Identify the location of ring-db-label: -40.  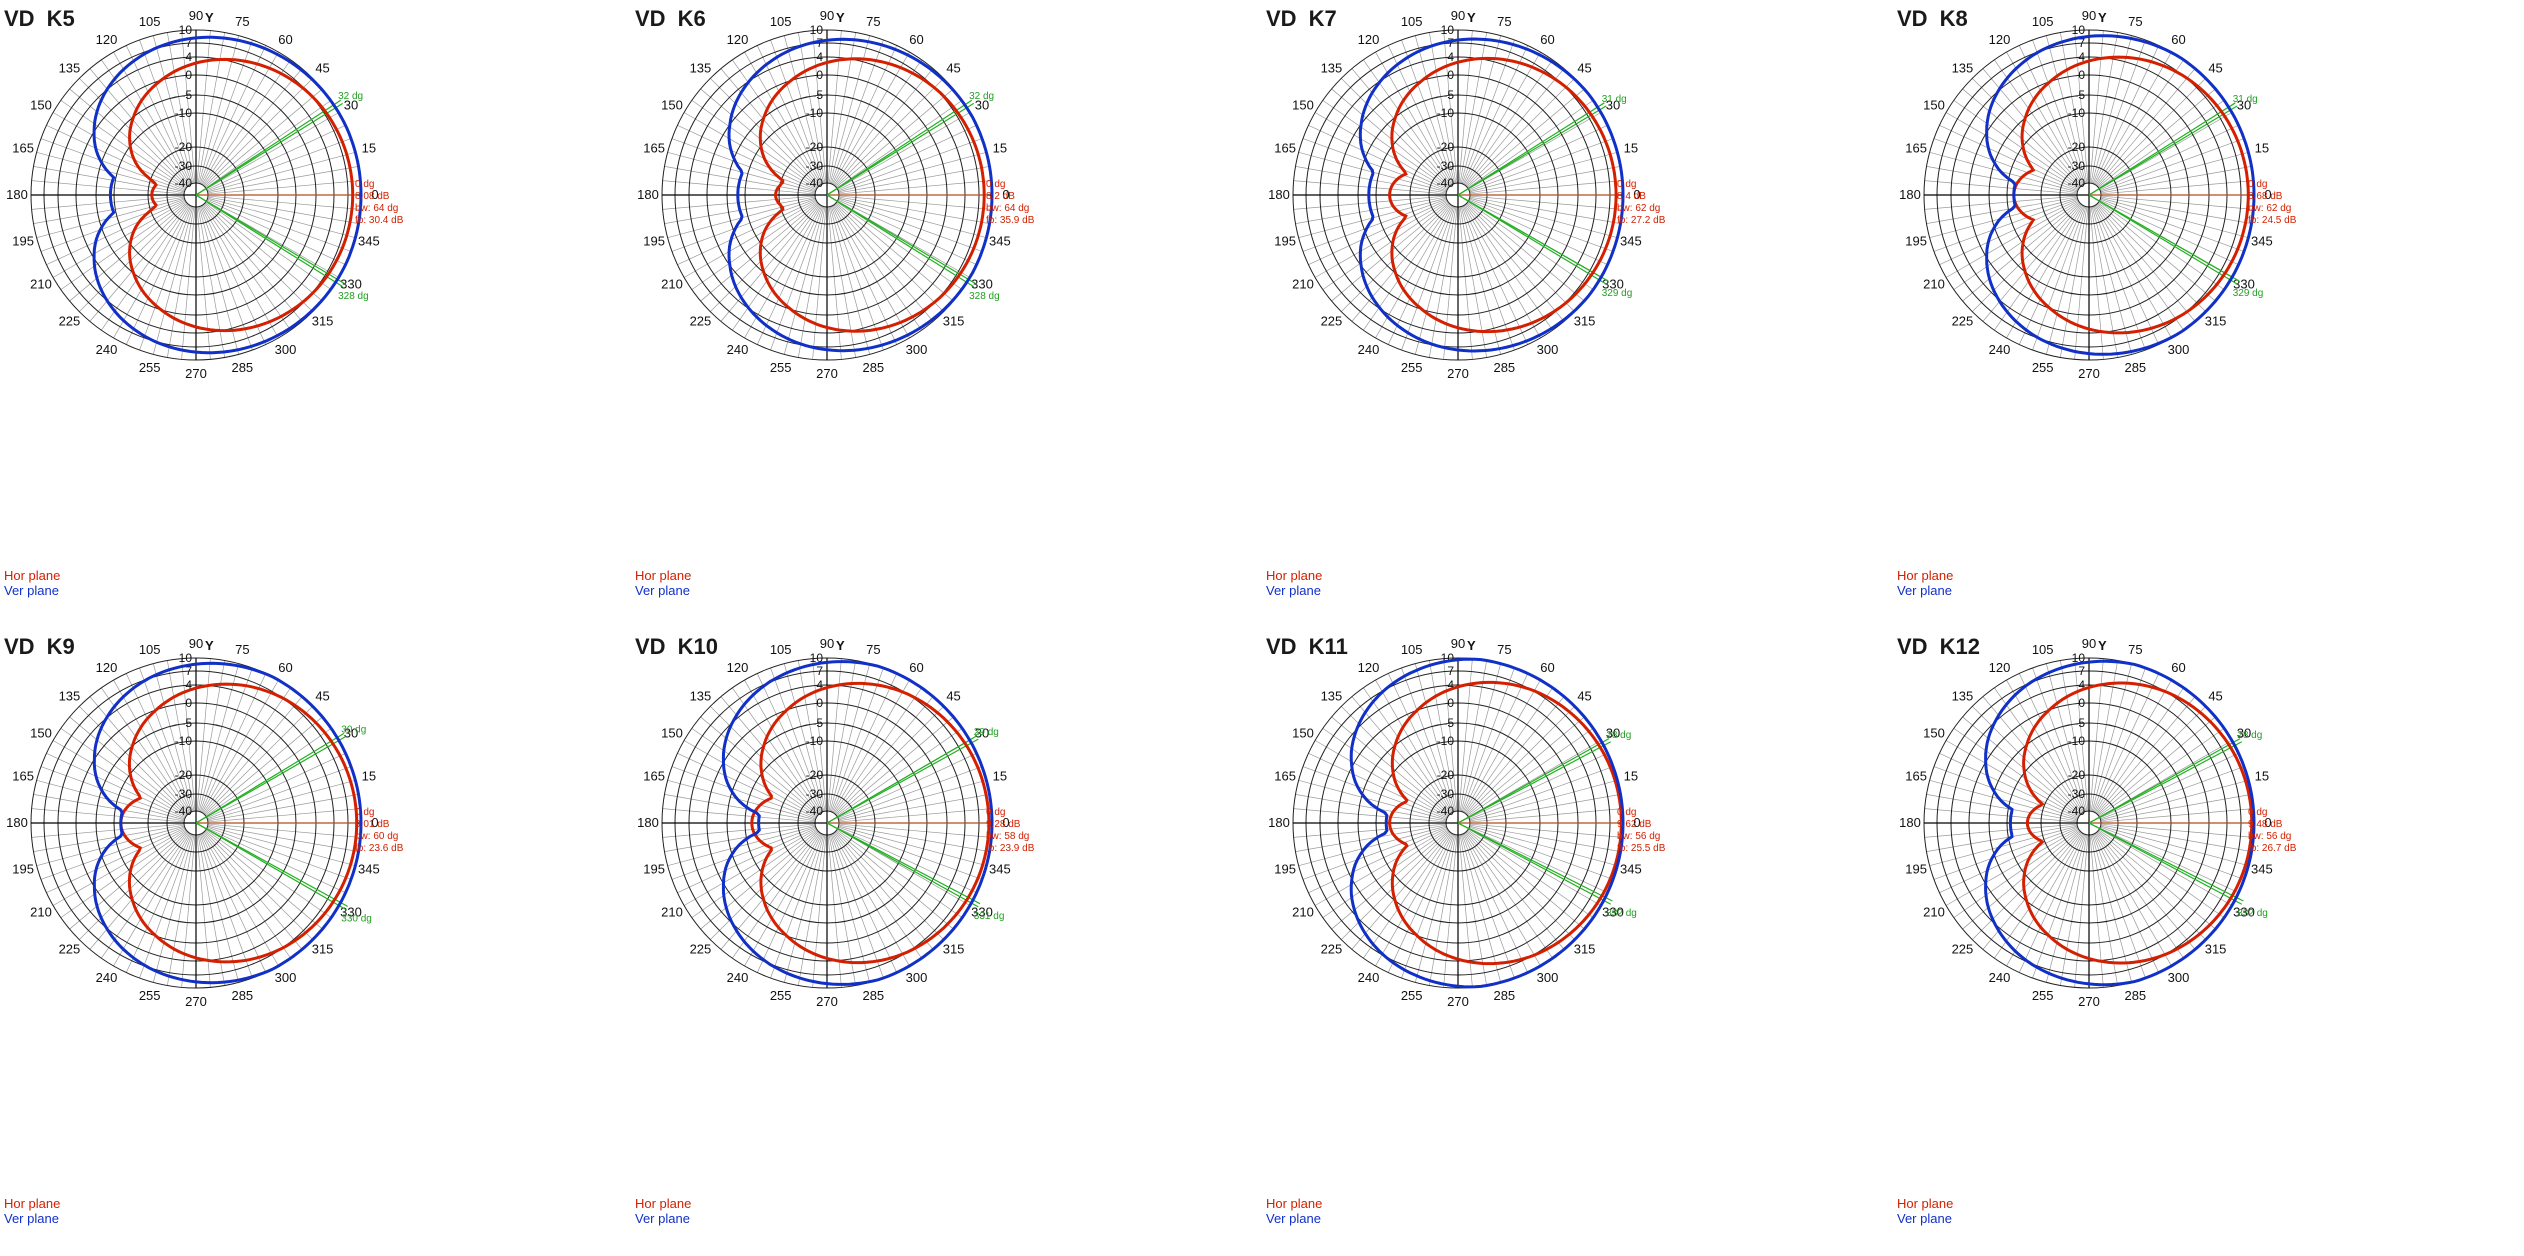
(2077, 183).